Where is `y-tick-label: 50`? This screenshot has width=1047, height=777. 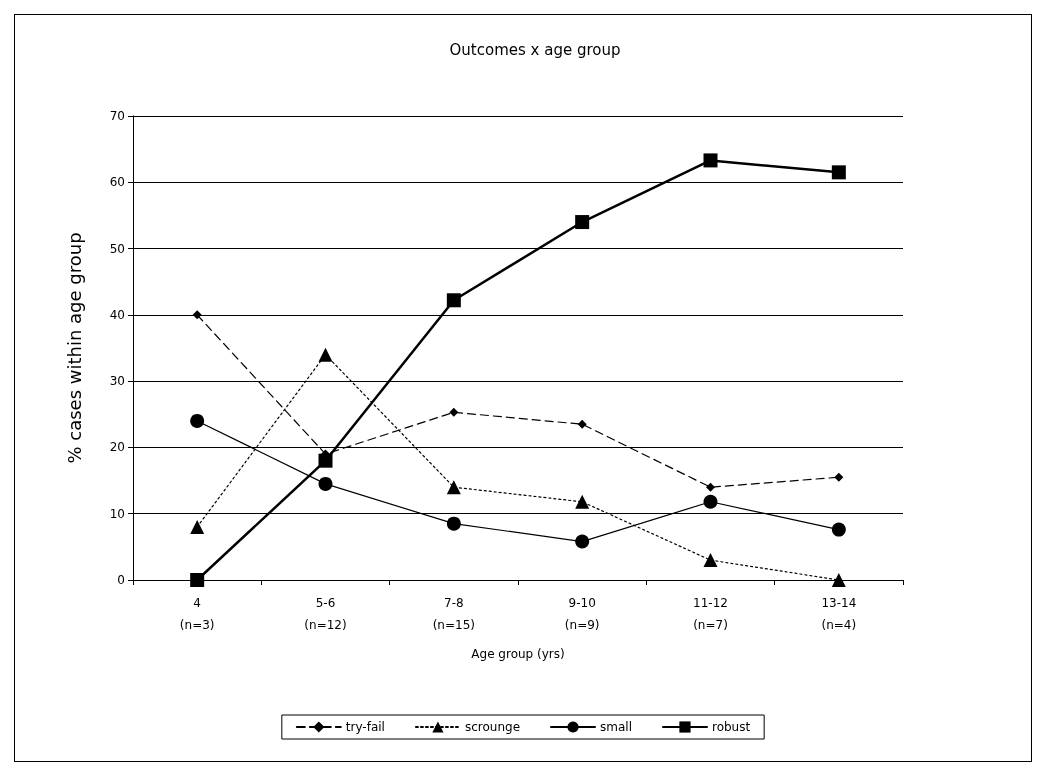
y-tick-label: 50 is located at coordinates (117, 248).